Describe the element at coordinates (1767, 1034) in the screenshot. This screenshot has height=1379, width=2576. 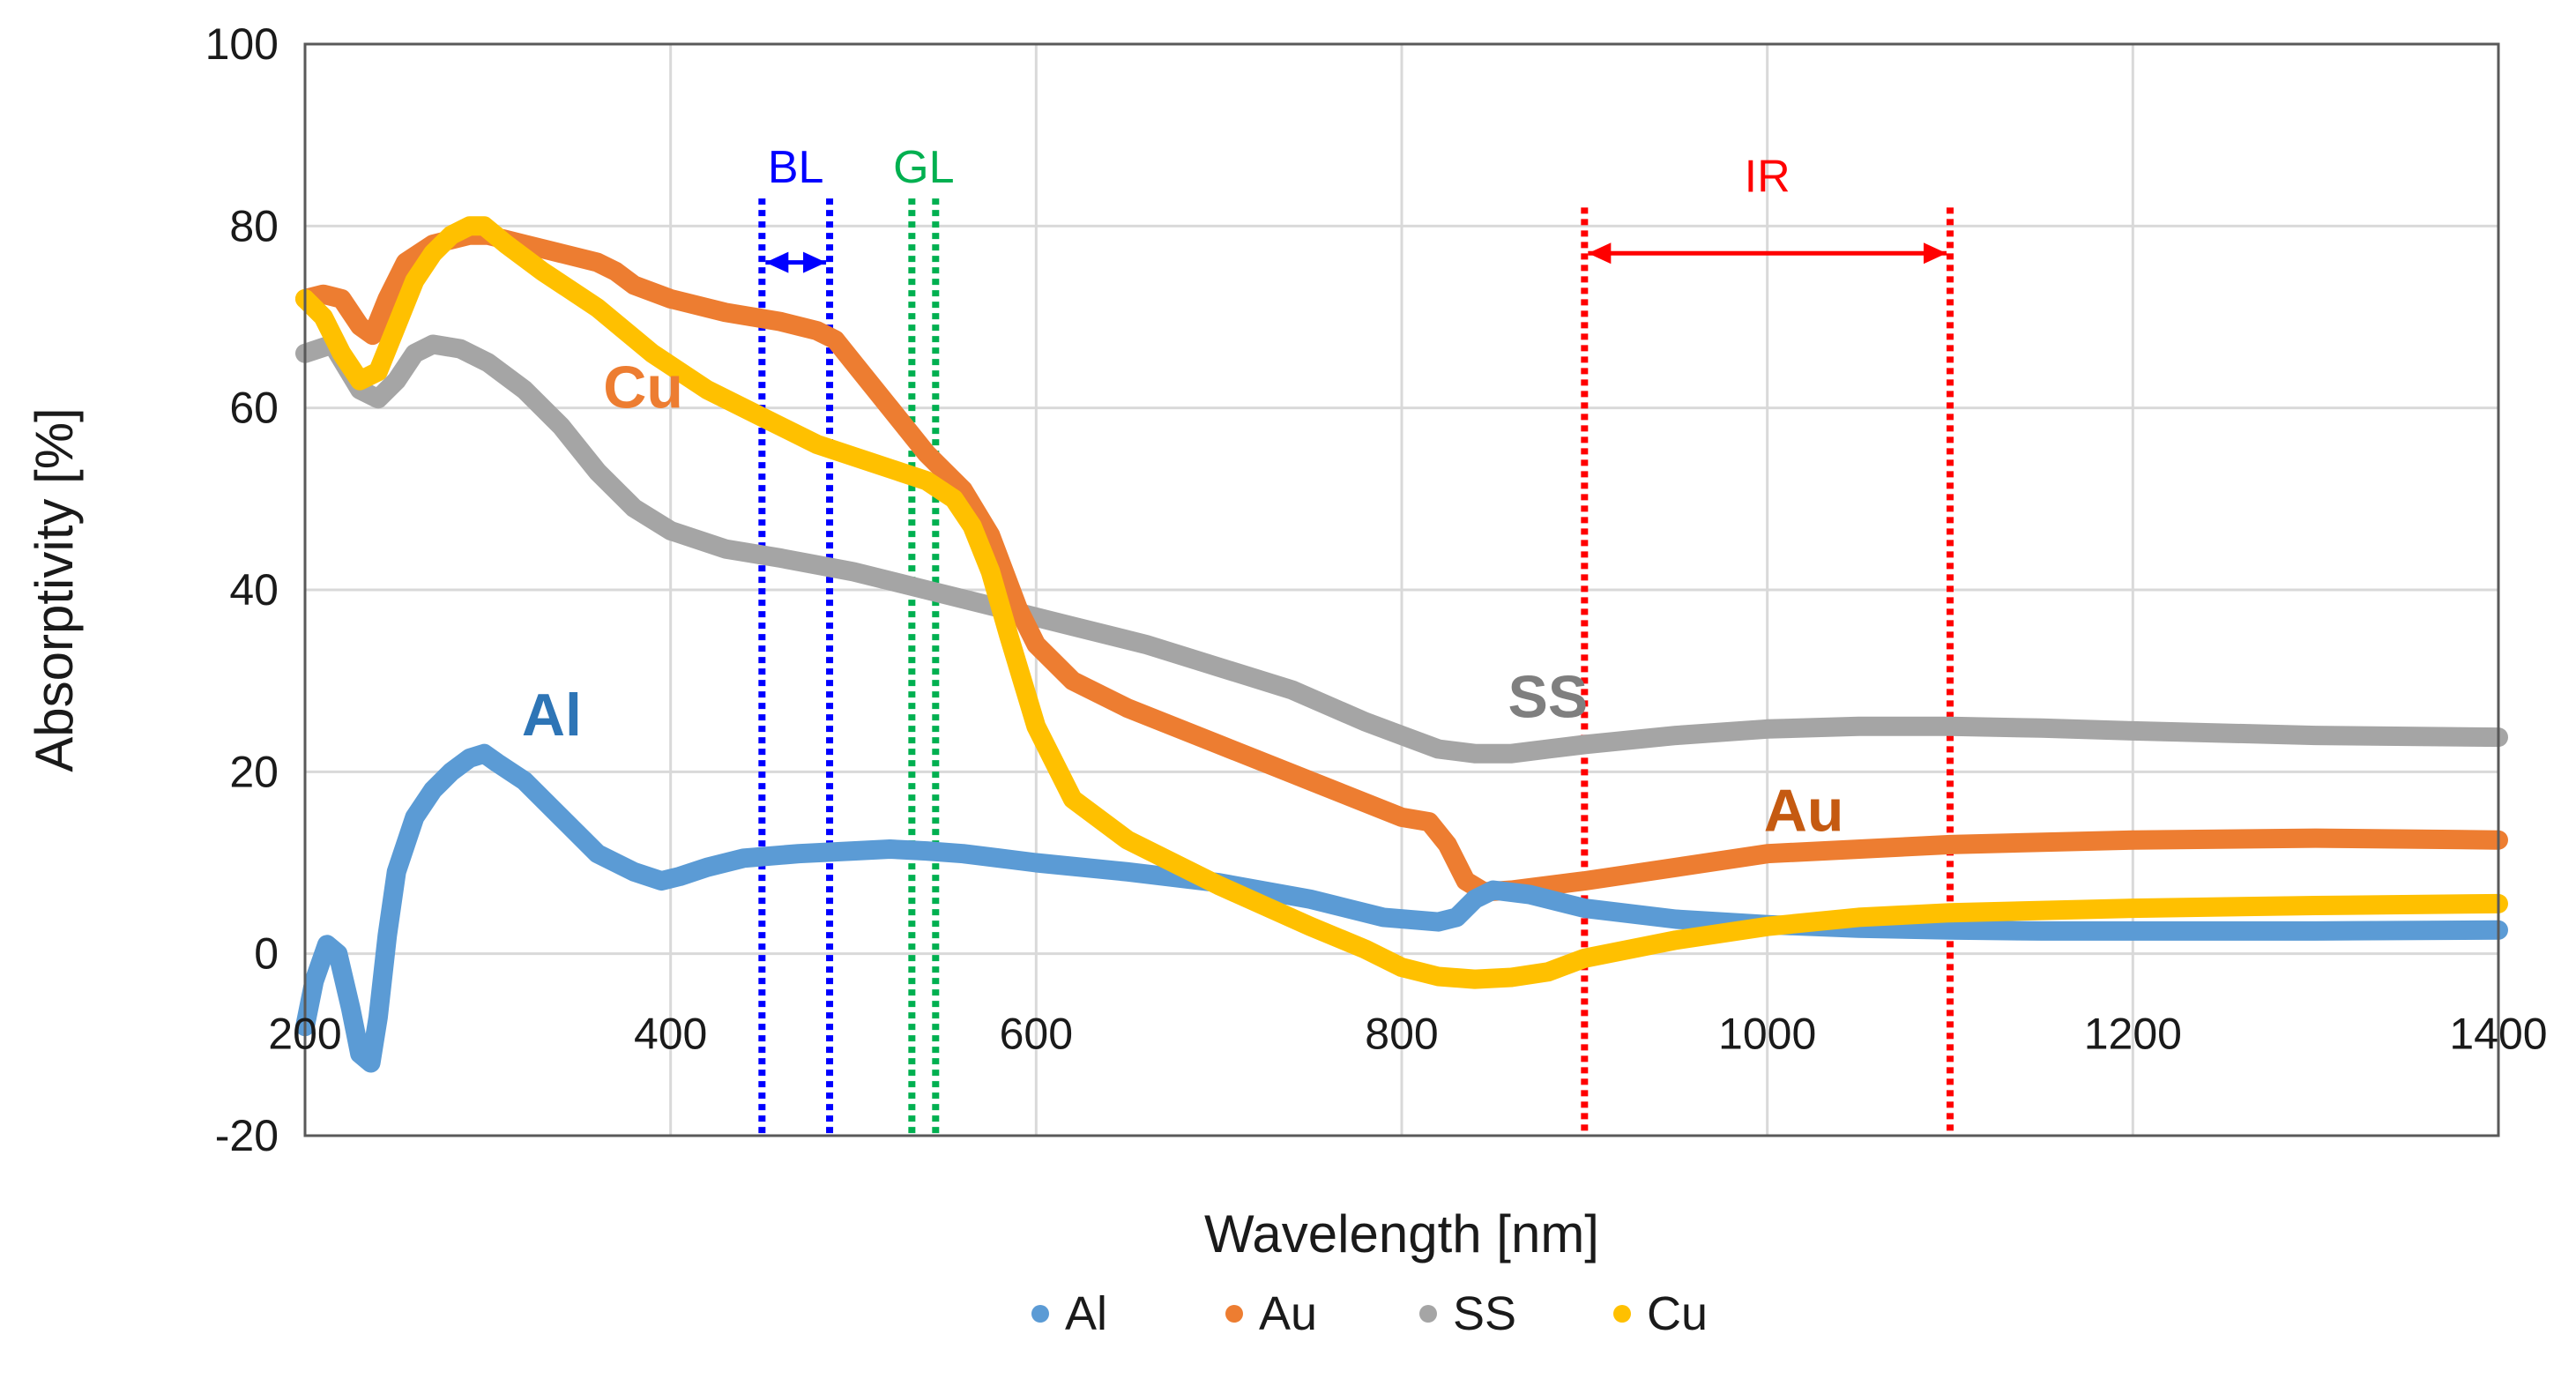
I see `x-tick-label: 1000` at that location.